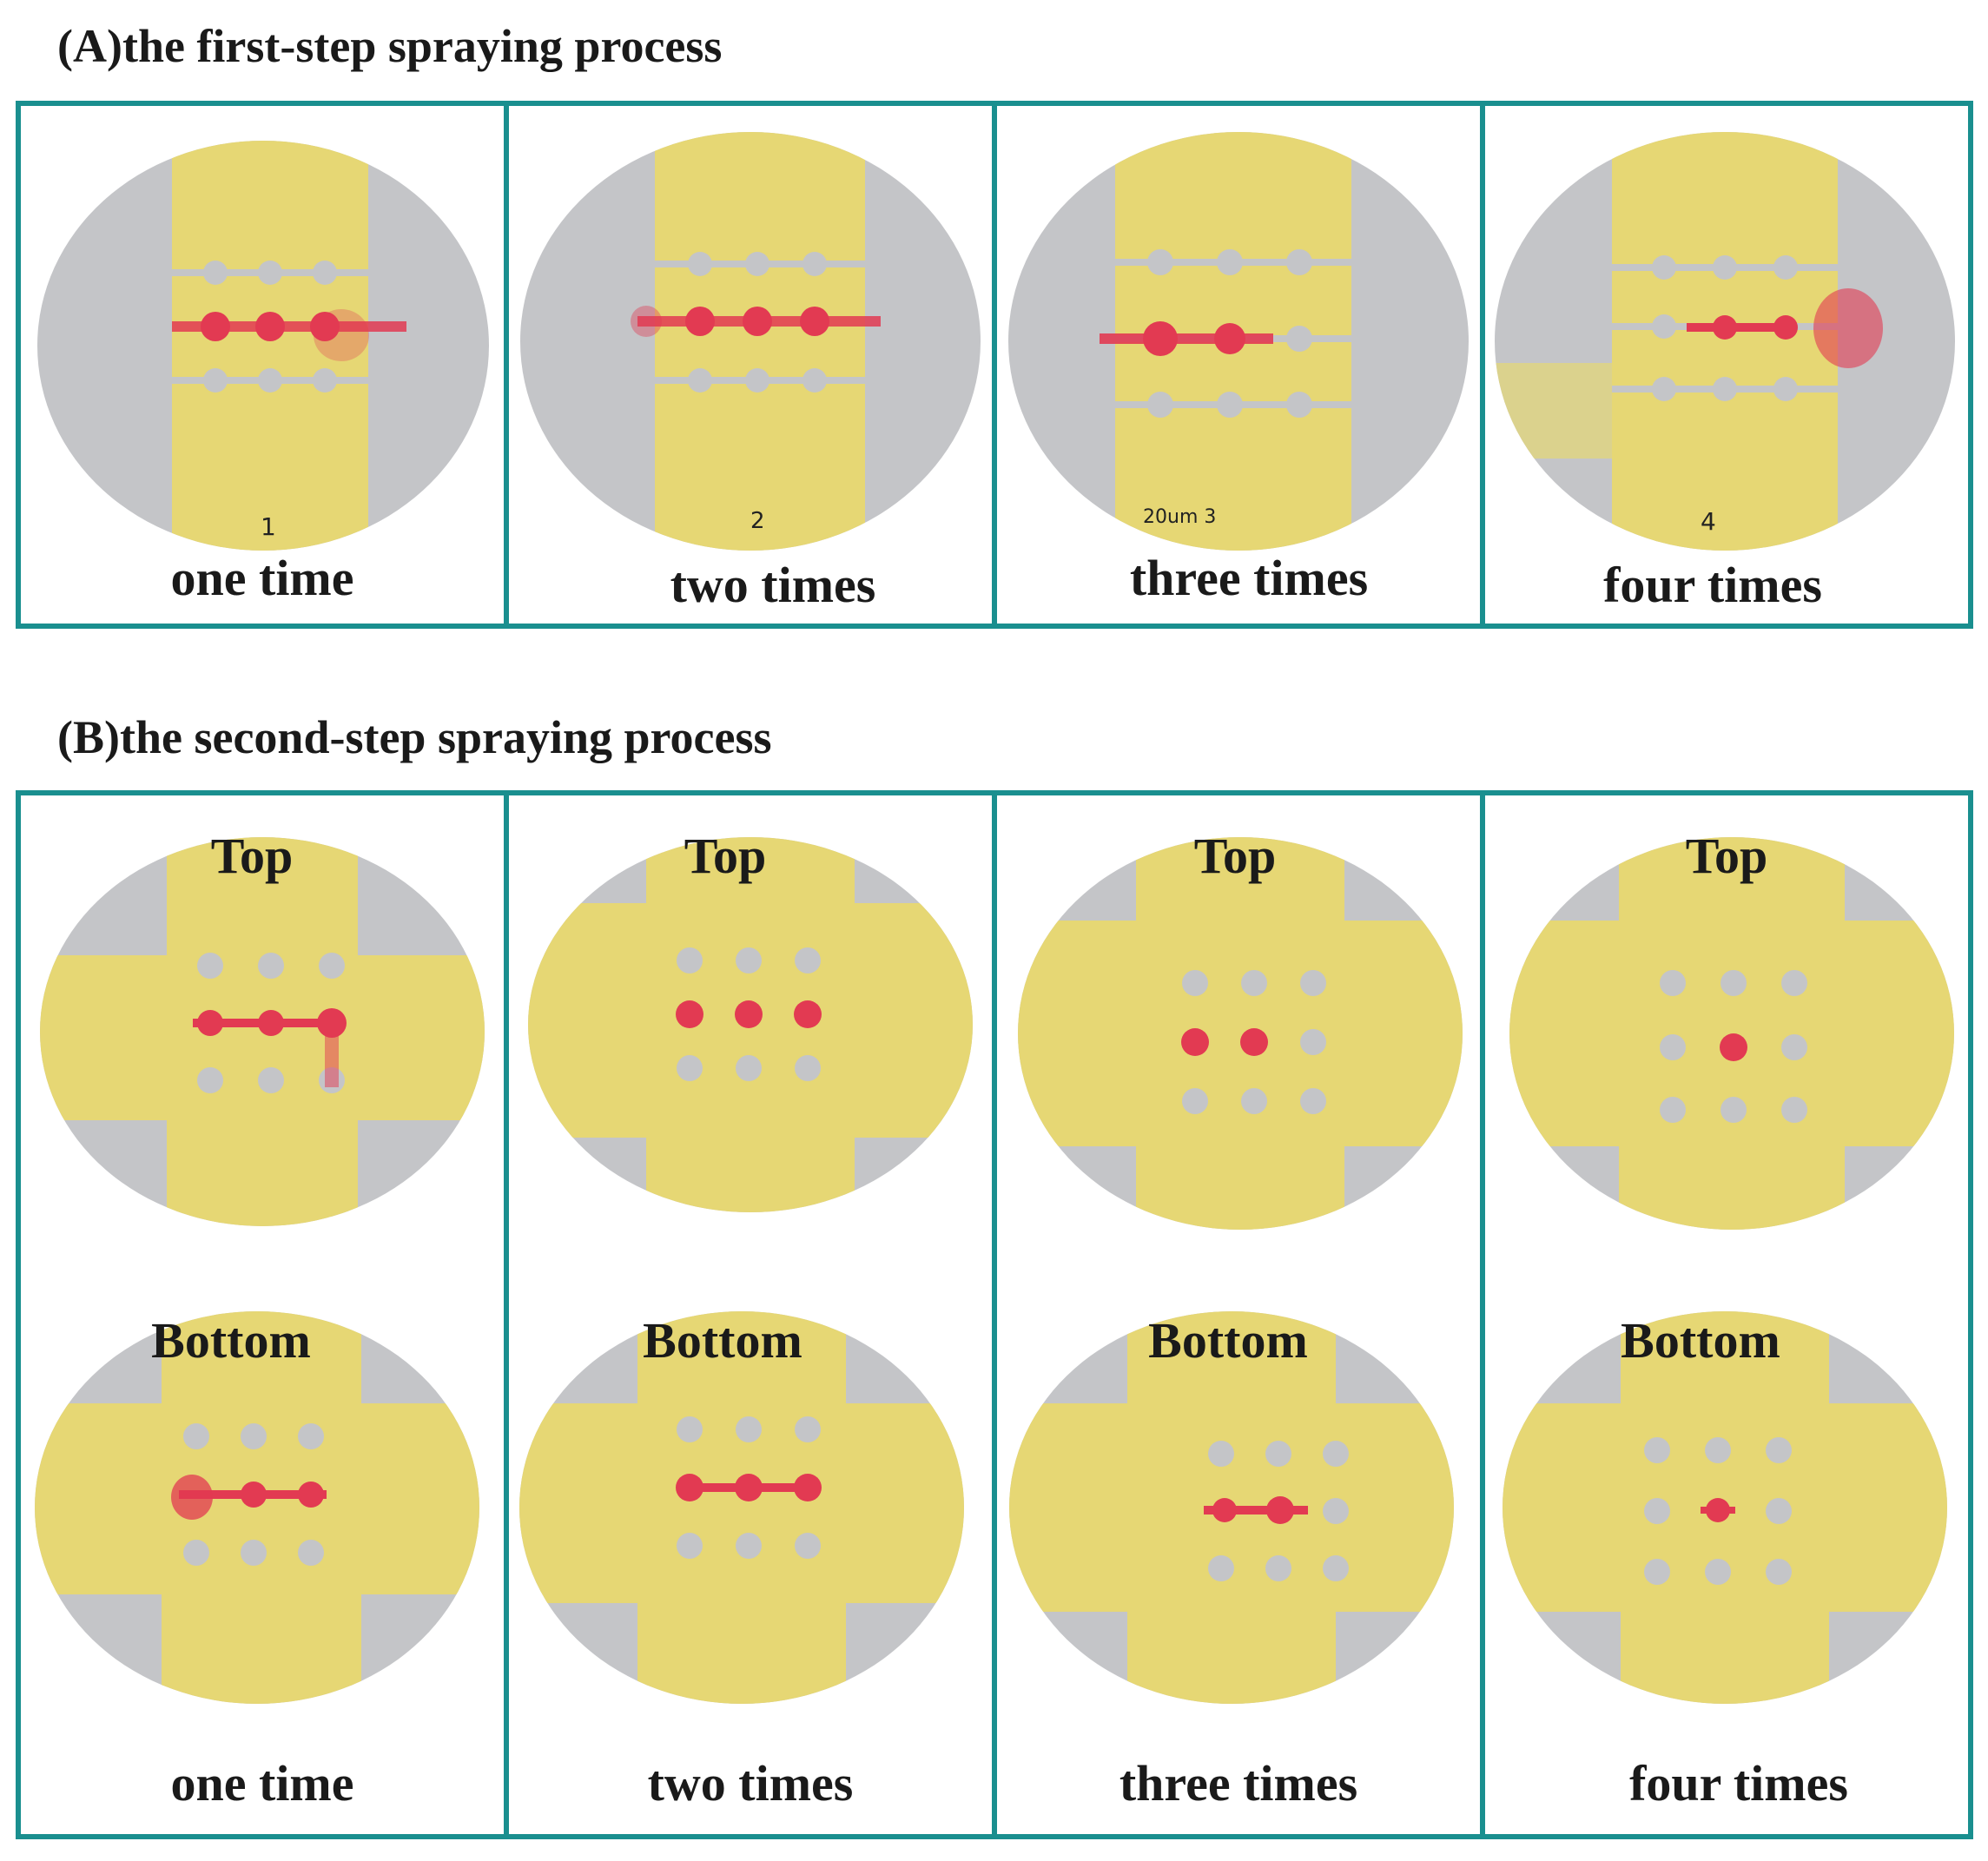  Describe the element at coordinates (1179, 517) in the screenshot. I see `handwritten-mark: 20um 3` at that location.